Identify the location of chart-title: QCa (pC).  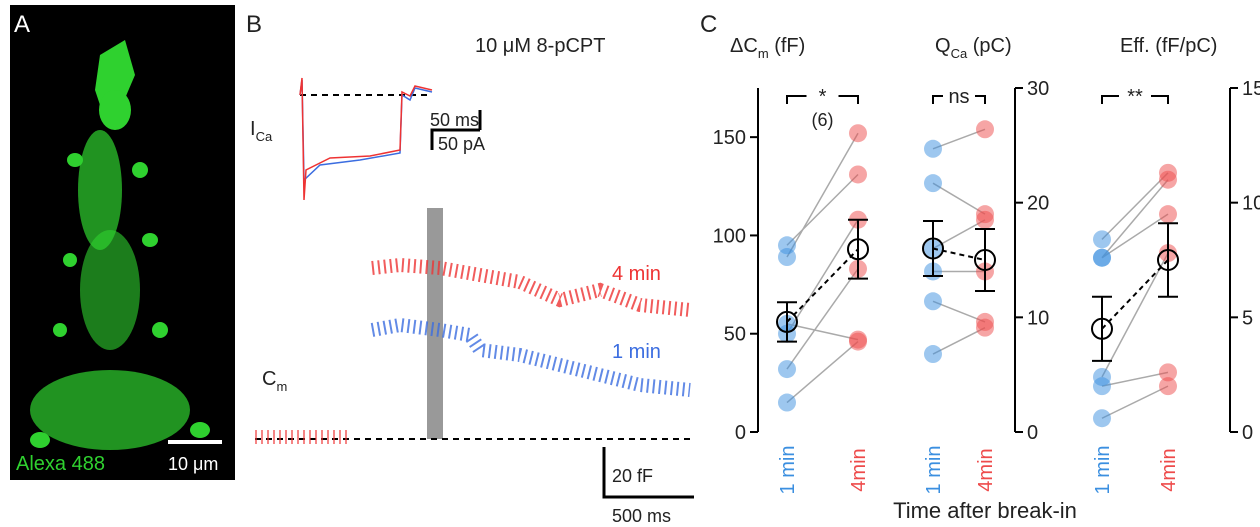
(973, 48).